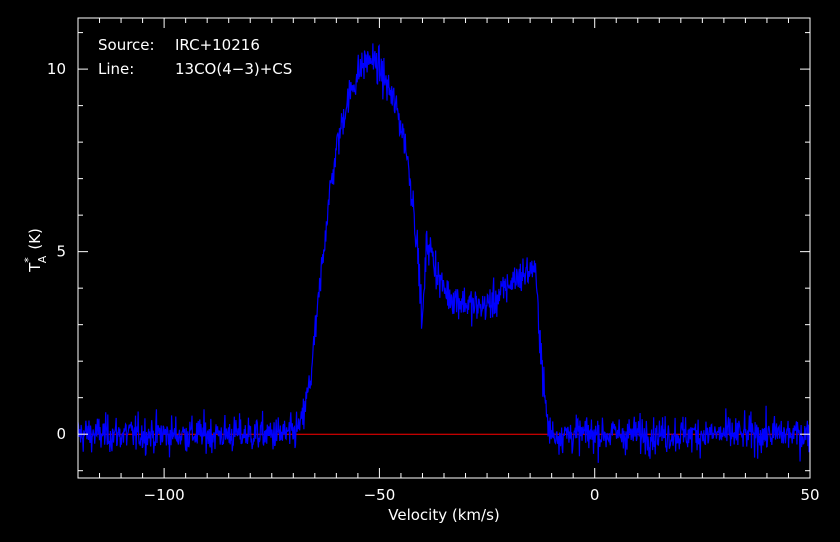 The width and height of the screenshot is (840, 542). What do you see at coordinates (35, 239) in the screenshot?
I see `y-axis-label-unit: (K)` at bounding box center [35, 239].